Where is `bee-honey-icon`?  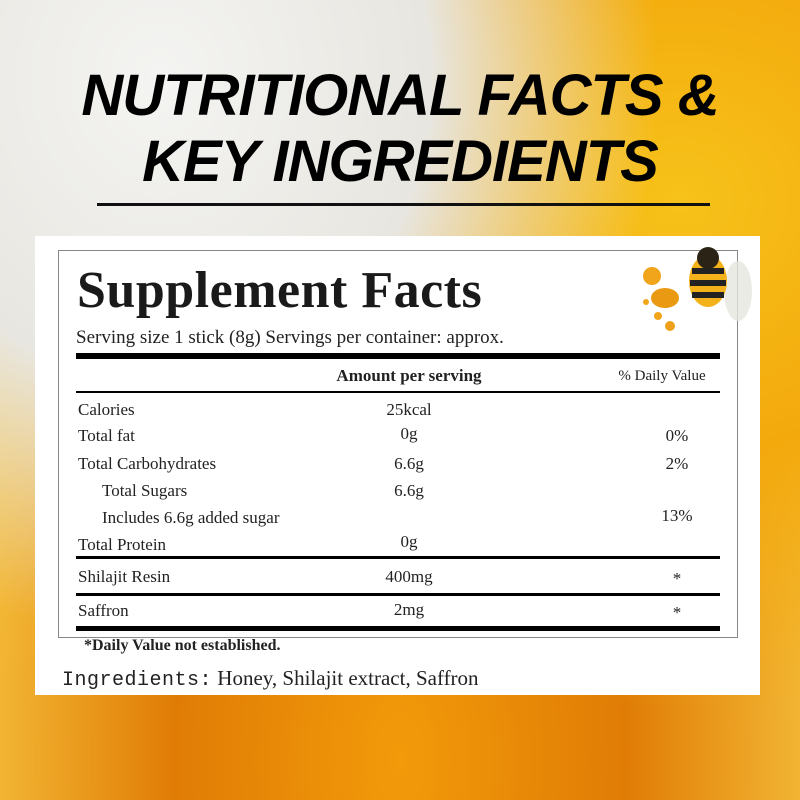
bee-honey-icon is located at coordinates (697, 289).